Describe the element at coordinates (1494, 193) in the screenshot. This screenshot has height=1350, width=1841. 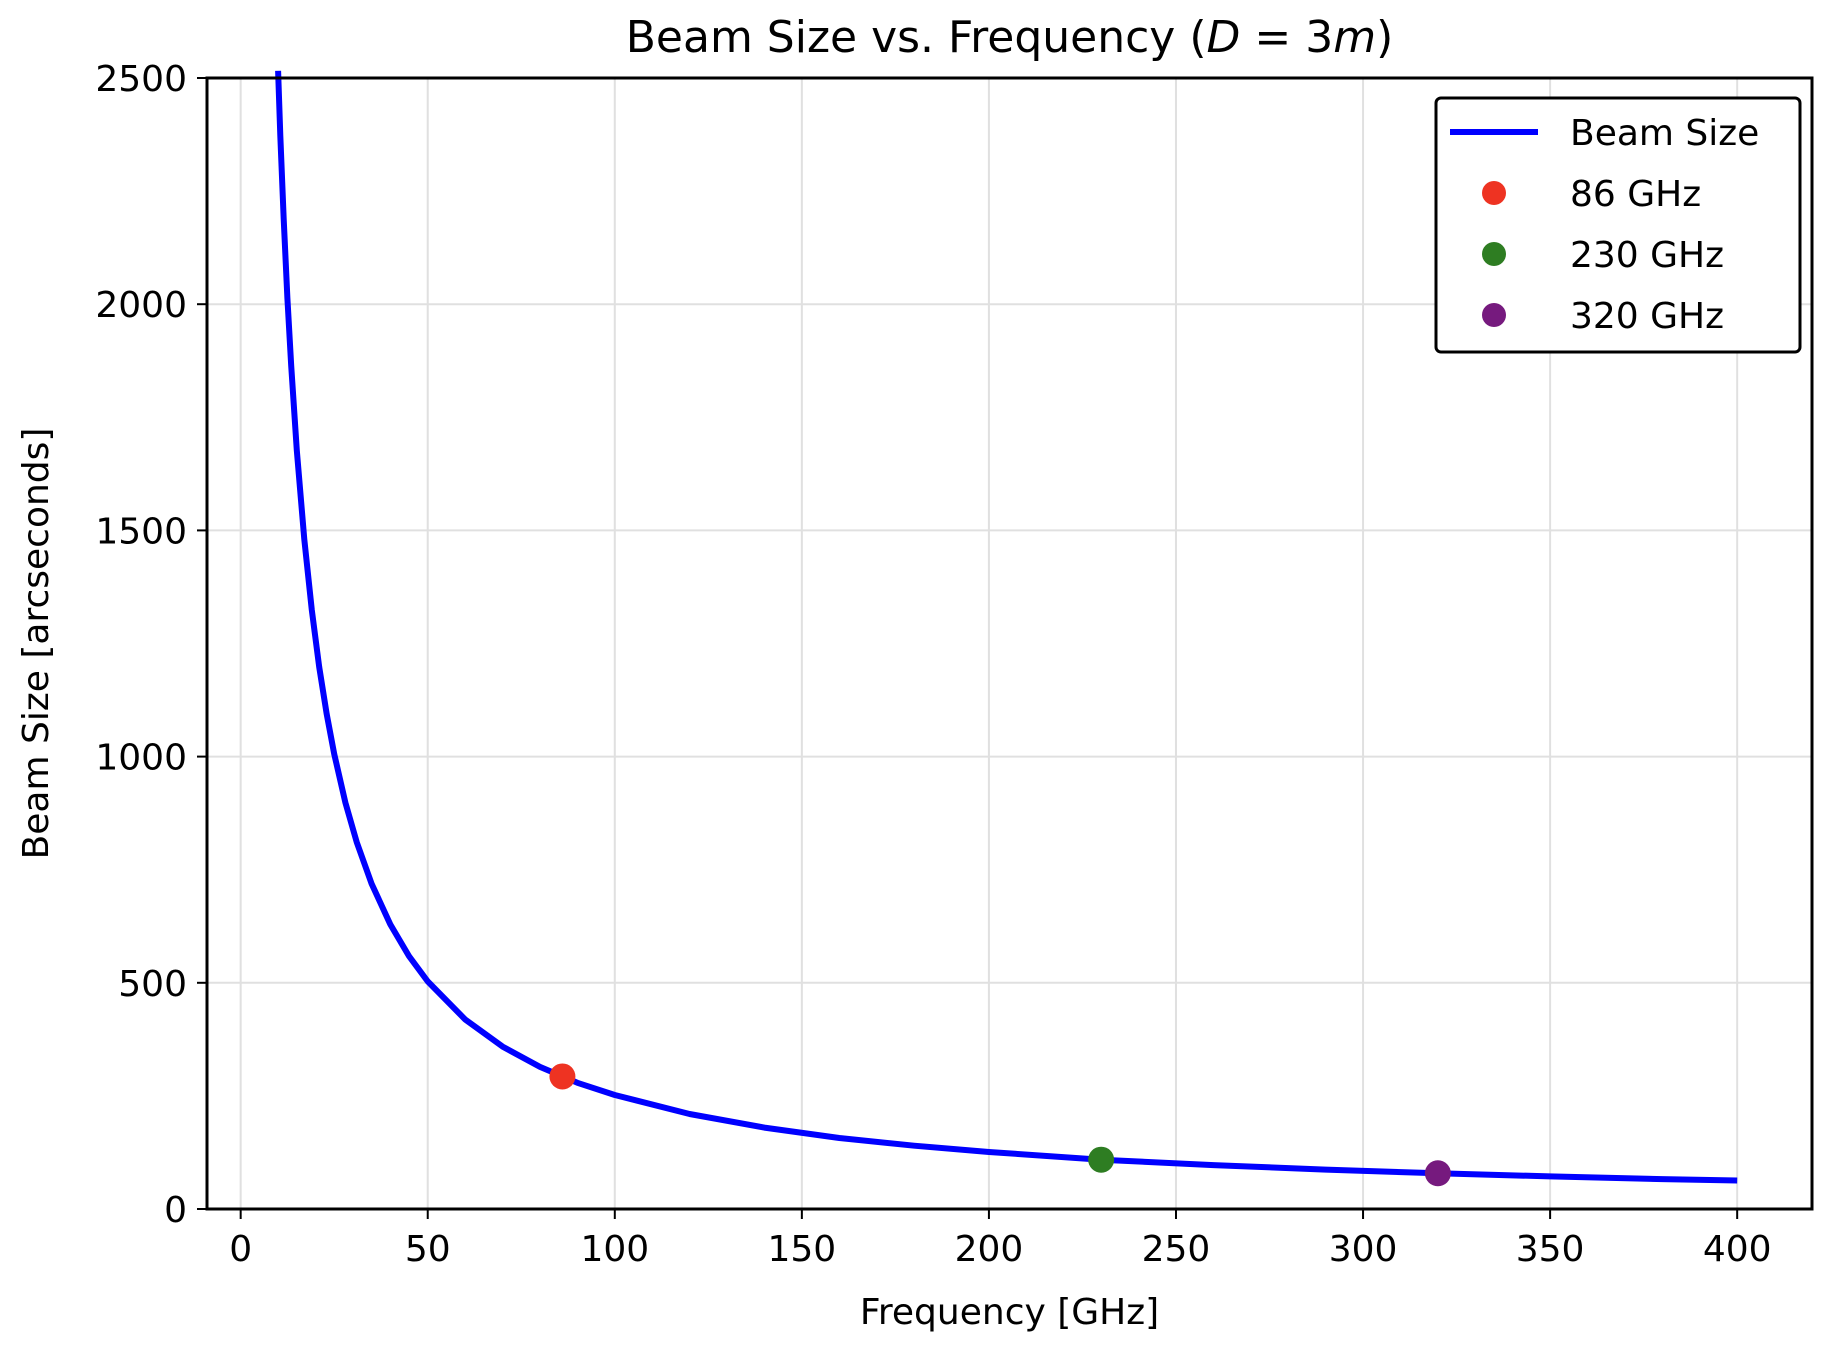
I see `legend-marker-86ghz` at that location.